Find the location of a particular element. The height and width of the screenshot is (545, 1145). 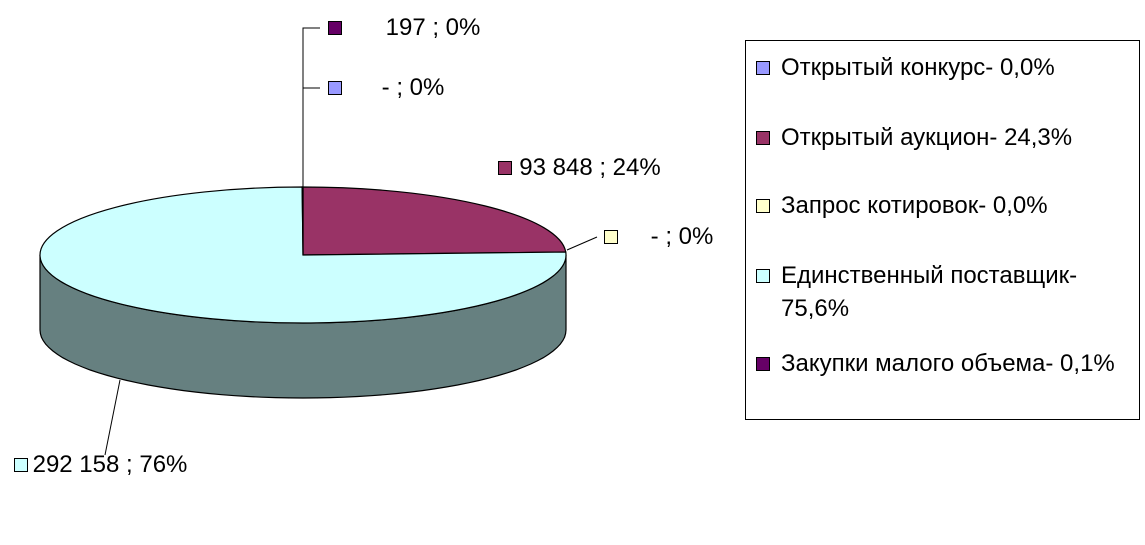

data-label: 93 848 ; 24% is located at coordinates (590, 167).